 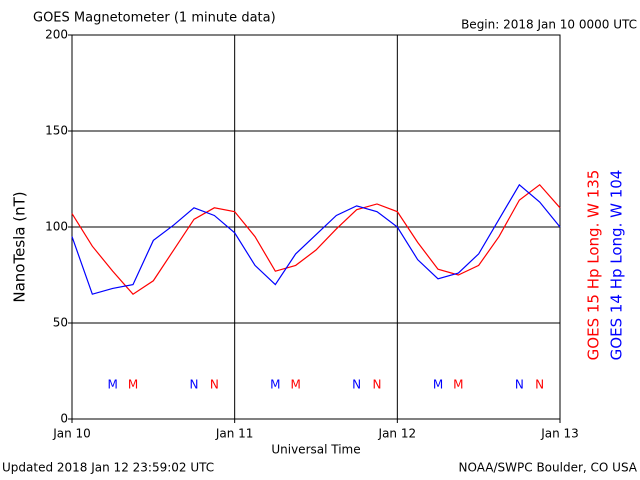 I want to click on legend-label: GOES 14 Hp Long. W 104, so click(x=617, y=265).